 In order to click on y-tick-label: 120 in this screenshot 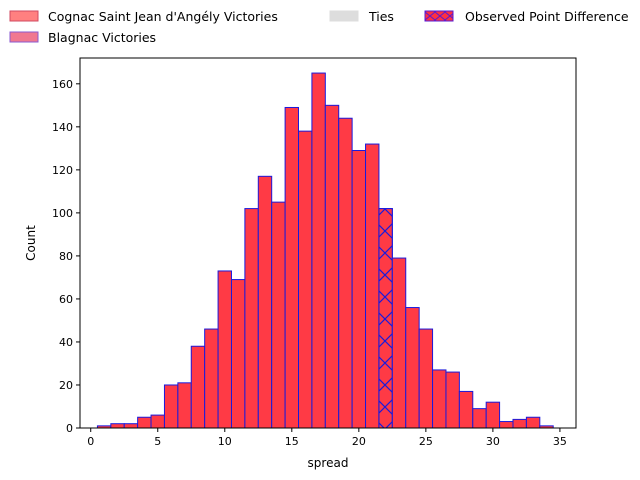, I will do `click(62, 170)`.